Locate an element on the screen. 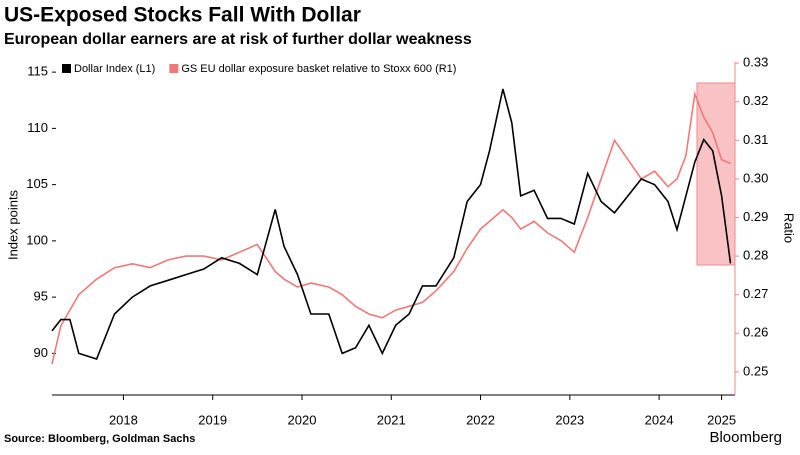 The height and width of the screenshot is (455, 800). legend-label: Dollar Index (L1) is located at coordinates (114, 69).